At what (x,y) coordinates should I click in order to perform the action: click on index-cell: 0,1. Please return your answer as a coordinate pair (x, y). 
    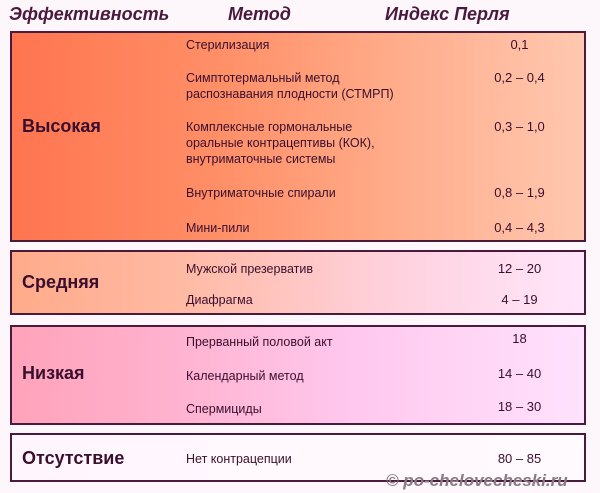
    Looking at the image, I should click on (519, 44).